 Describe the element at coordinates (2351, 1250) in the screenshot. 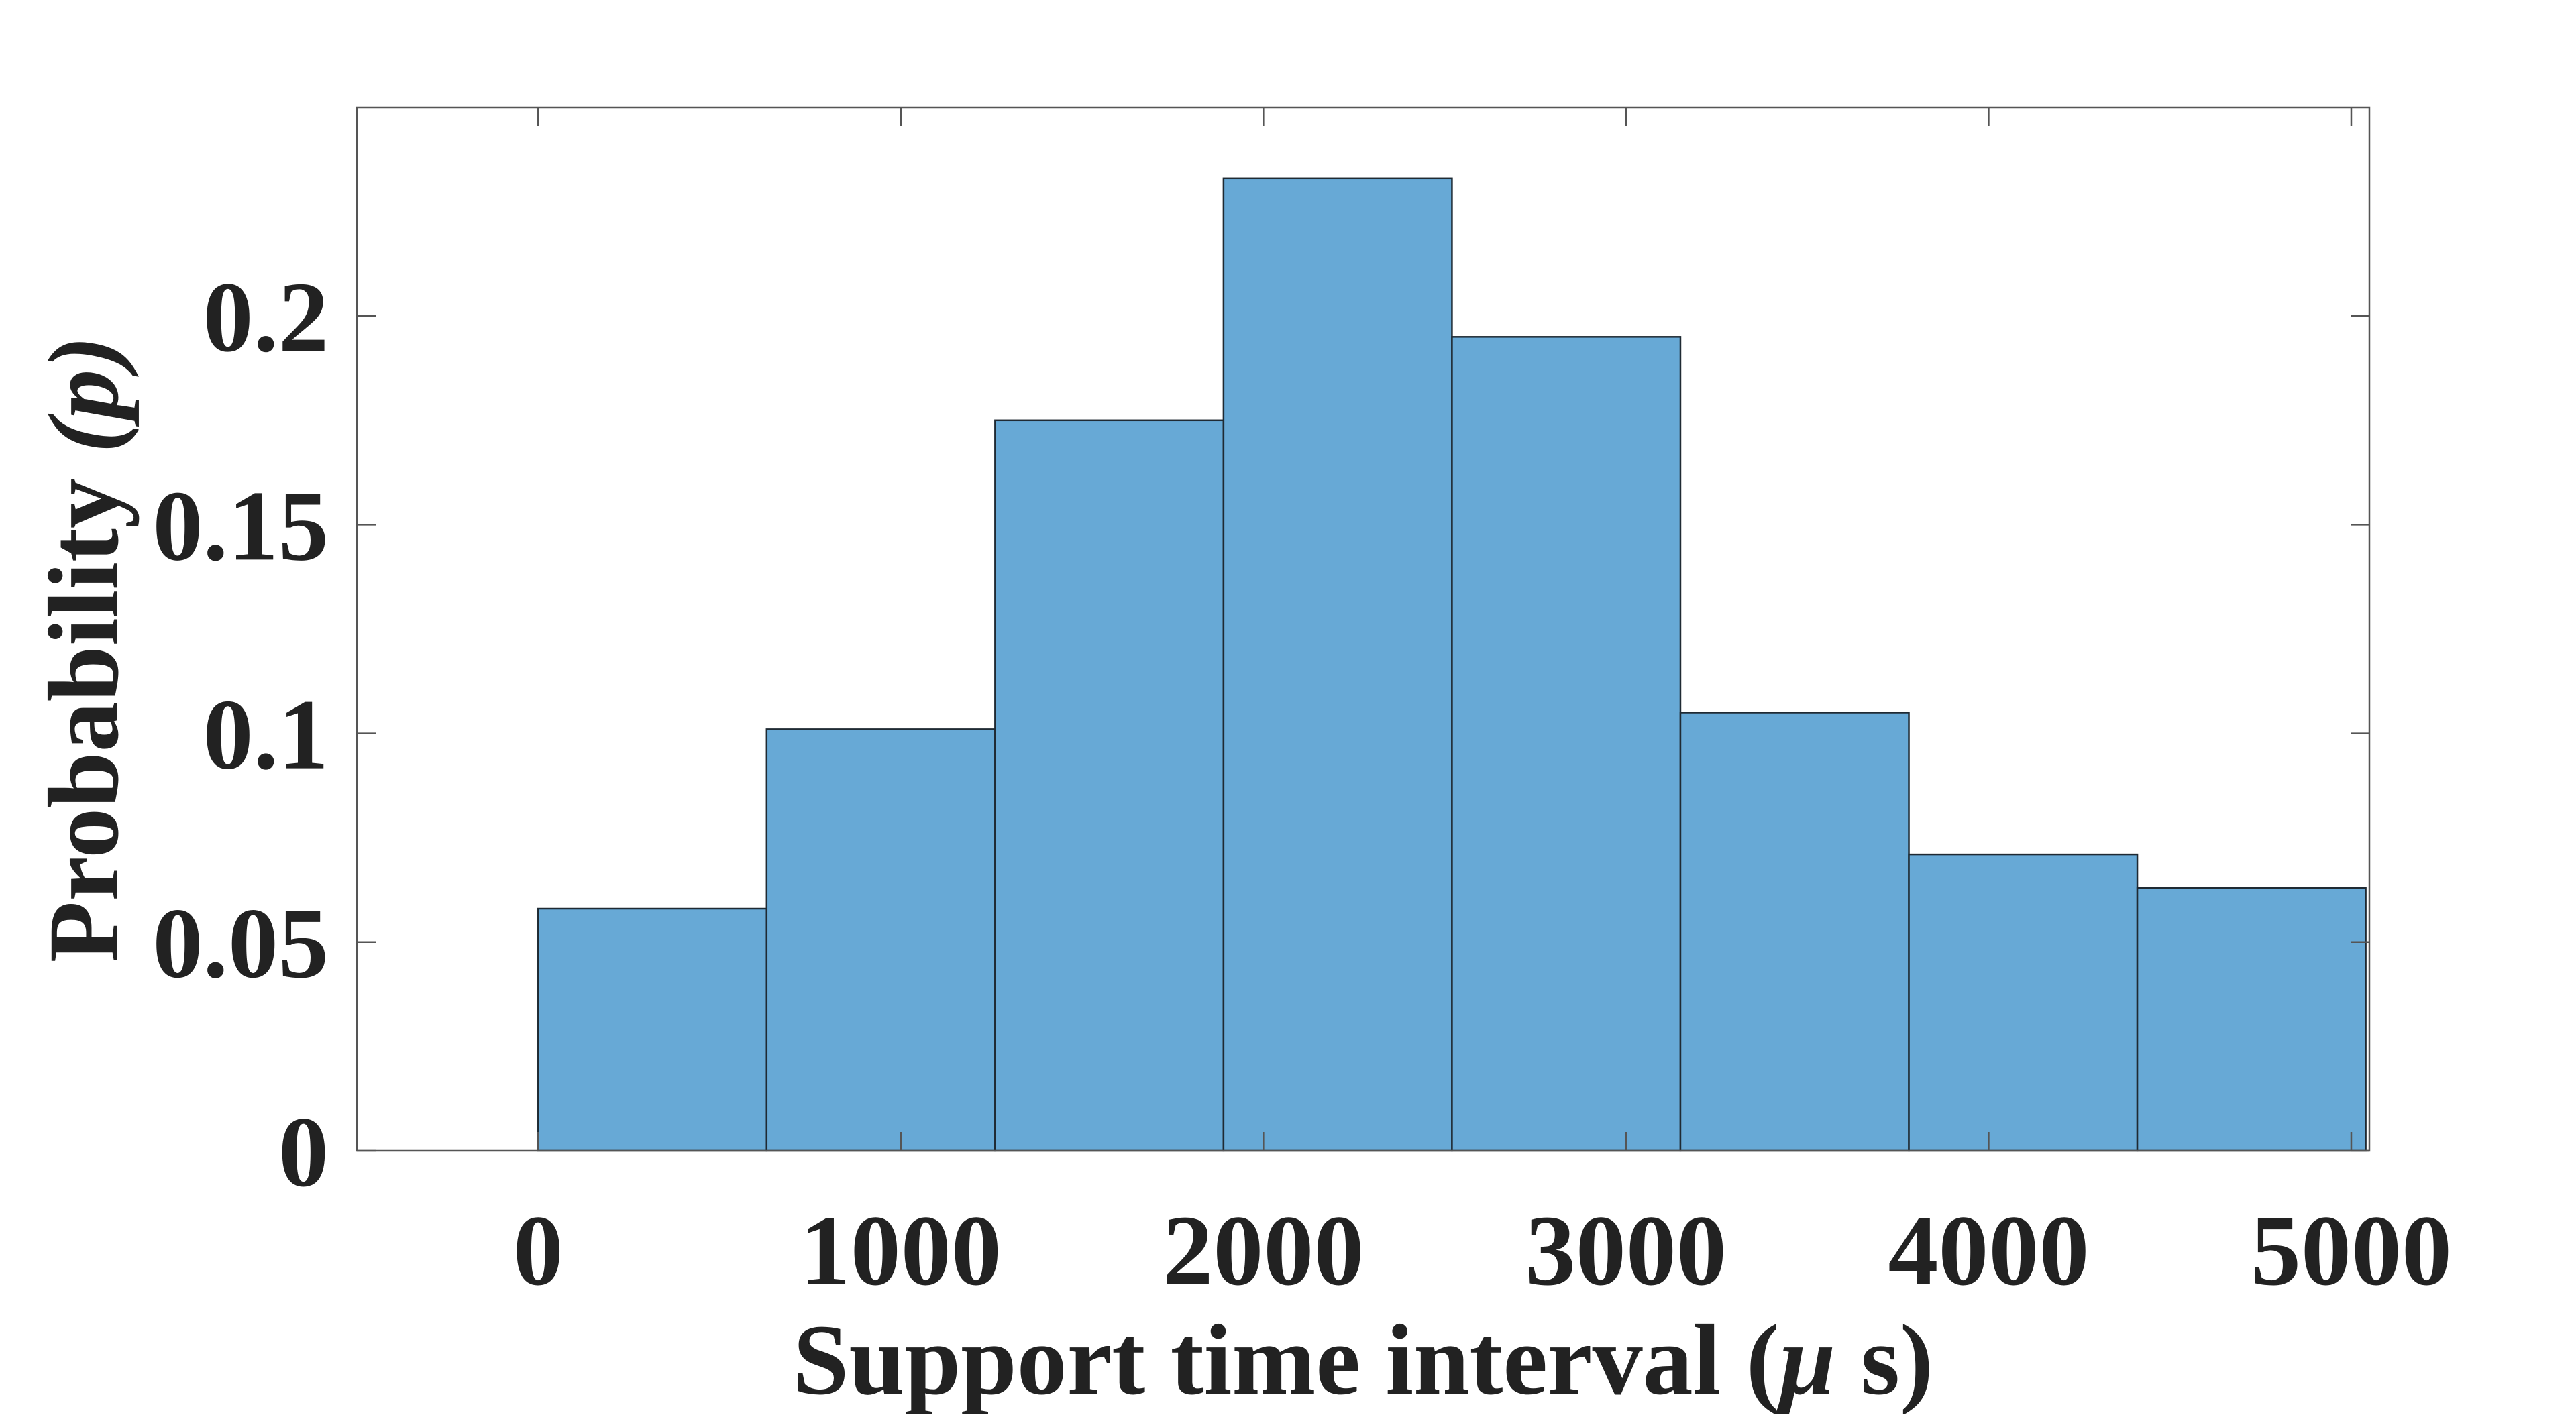

I see `x-tick-label: 5000` at that location.